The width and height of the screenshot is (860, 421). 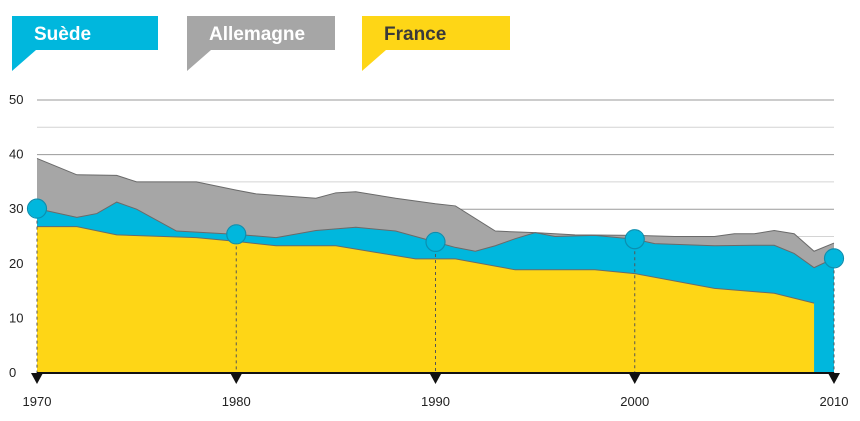 What do you see at coordinates (236, 401) in the screenshot?
I see `x-tick-label: 1980` at bounding box center [236, 401].